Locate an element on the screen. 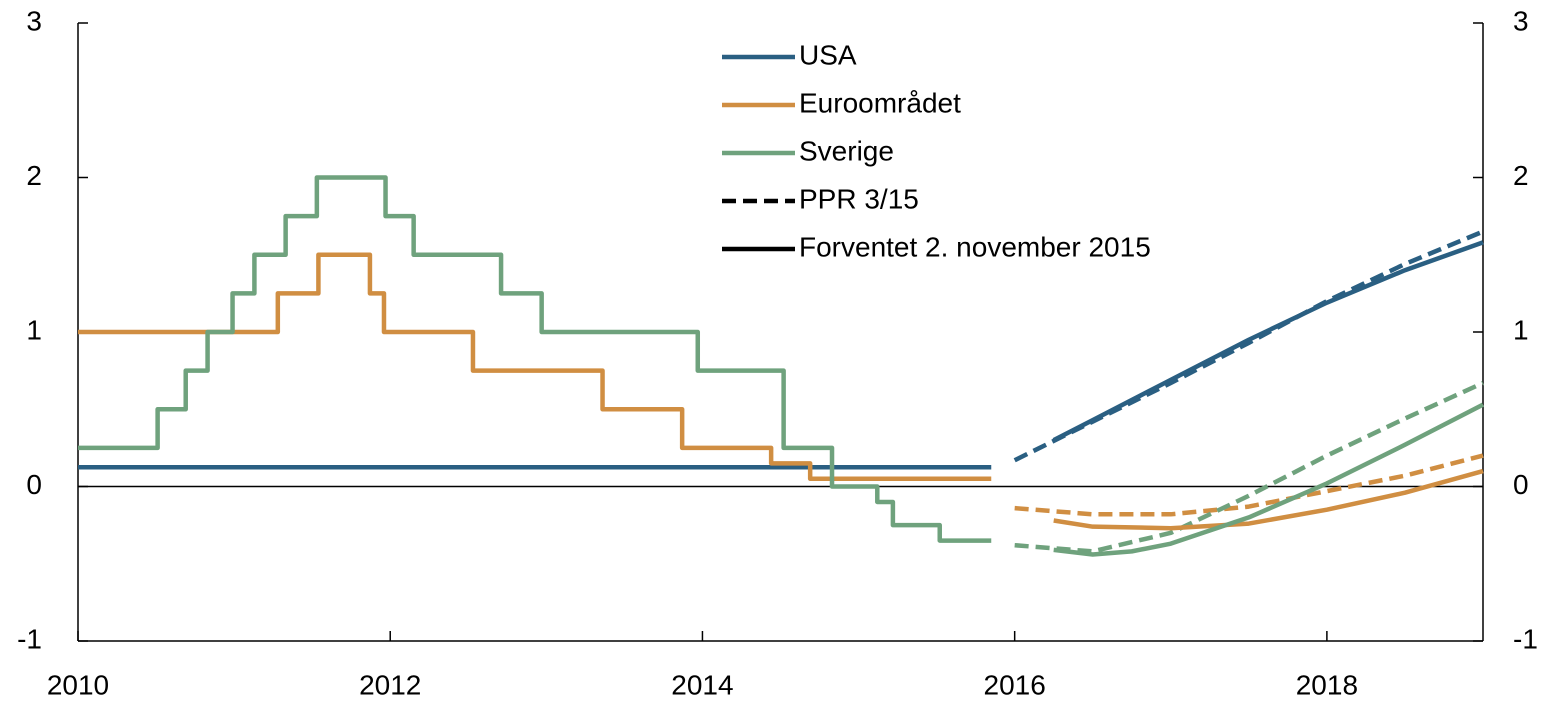  legend-label: USA is located at coordinates (828, 54).